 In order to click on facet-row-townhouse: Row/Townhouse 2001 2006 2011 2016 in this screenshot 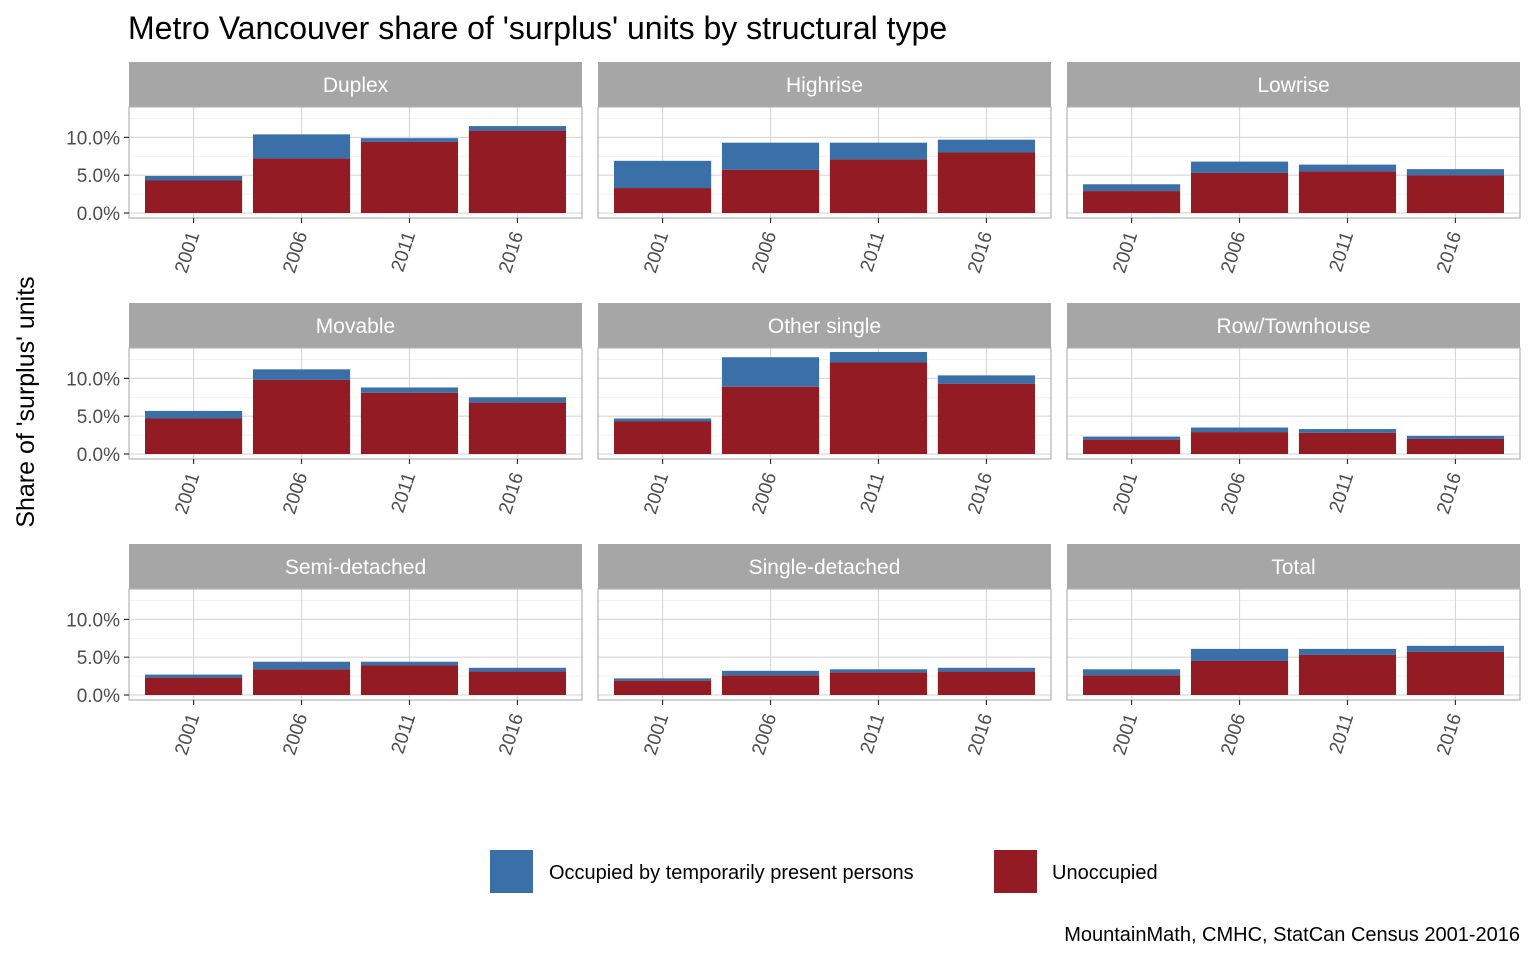, I will do `click(1293, 410)`.